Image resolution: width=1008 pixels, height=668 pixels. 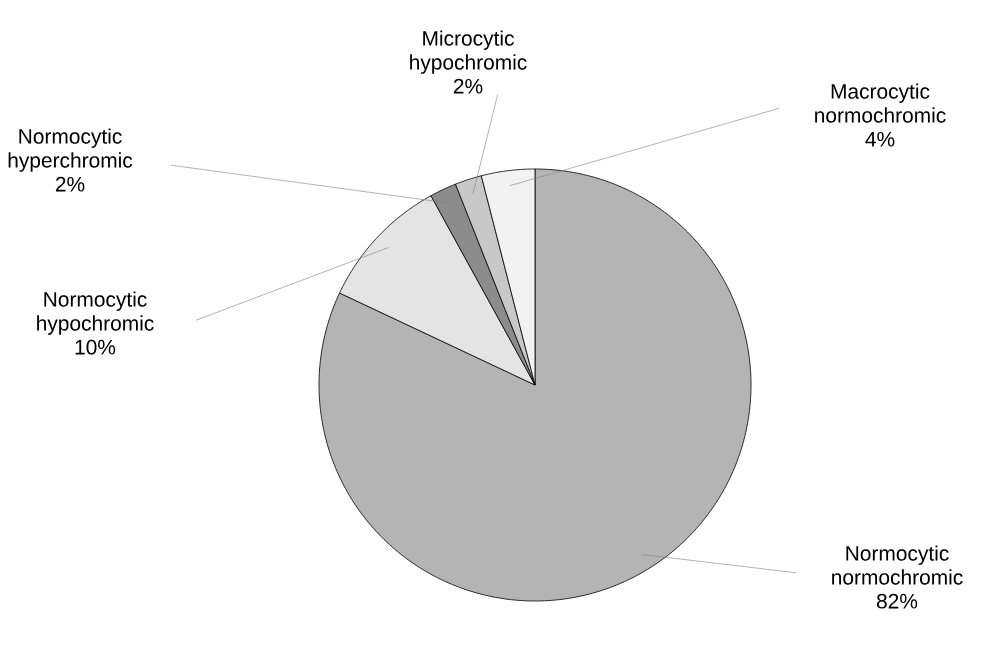 What do you see at coordinates (880, 103) in the screenshot?
I see `slice-label: Macrocytic normochromic` at bounding box center [880, 103].